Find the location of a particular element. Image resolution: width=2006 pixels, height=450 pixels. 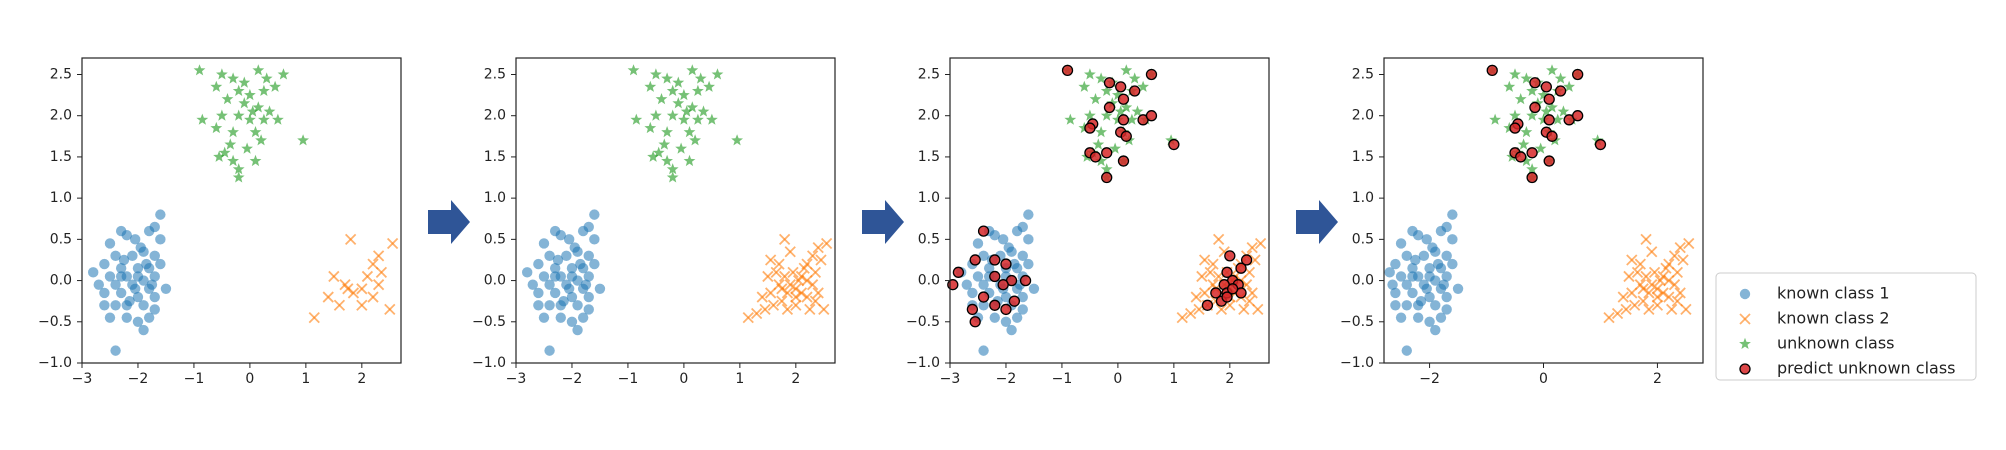

series-unknown is located at coordinates (685, 123).